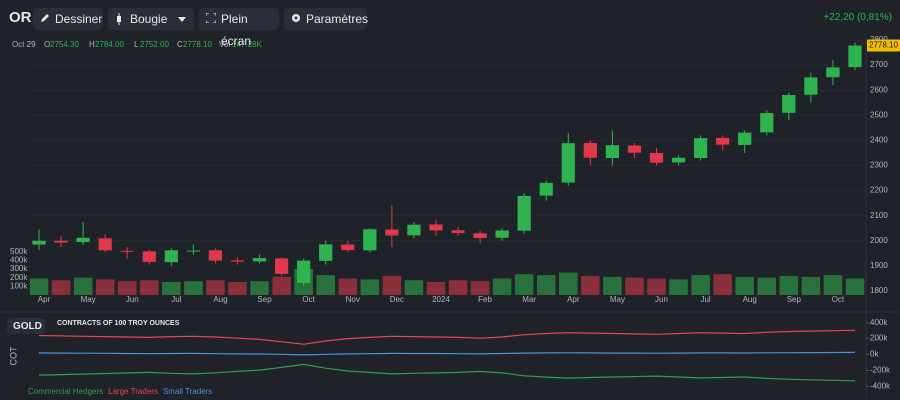  I want to click on button-label: Bougie, so click(149, 19).